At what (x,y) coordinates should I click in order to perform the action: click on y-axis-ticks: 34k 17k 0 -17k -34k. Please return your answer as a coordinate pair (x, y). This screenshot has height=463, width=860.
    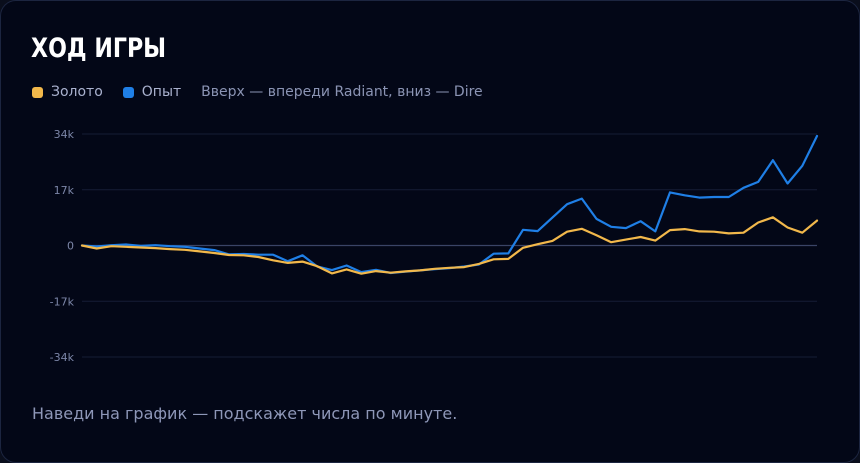
    Looking at the image, I should click on (62, 246).